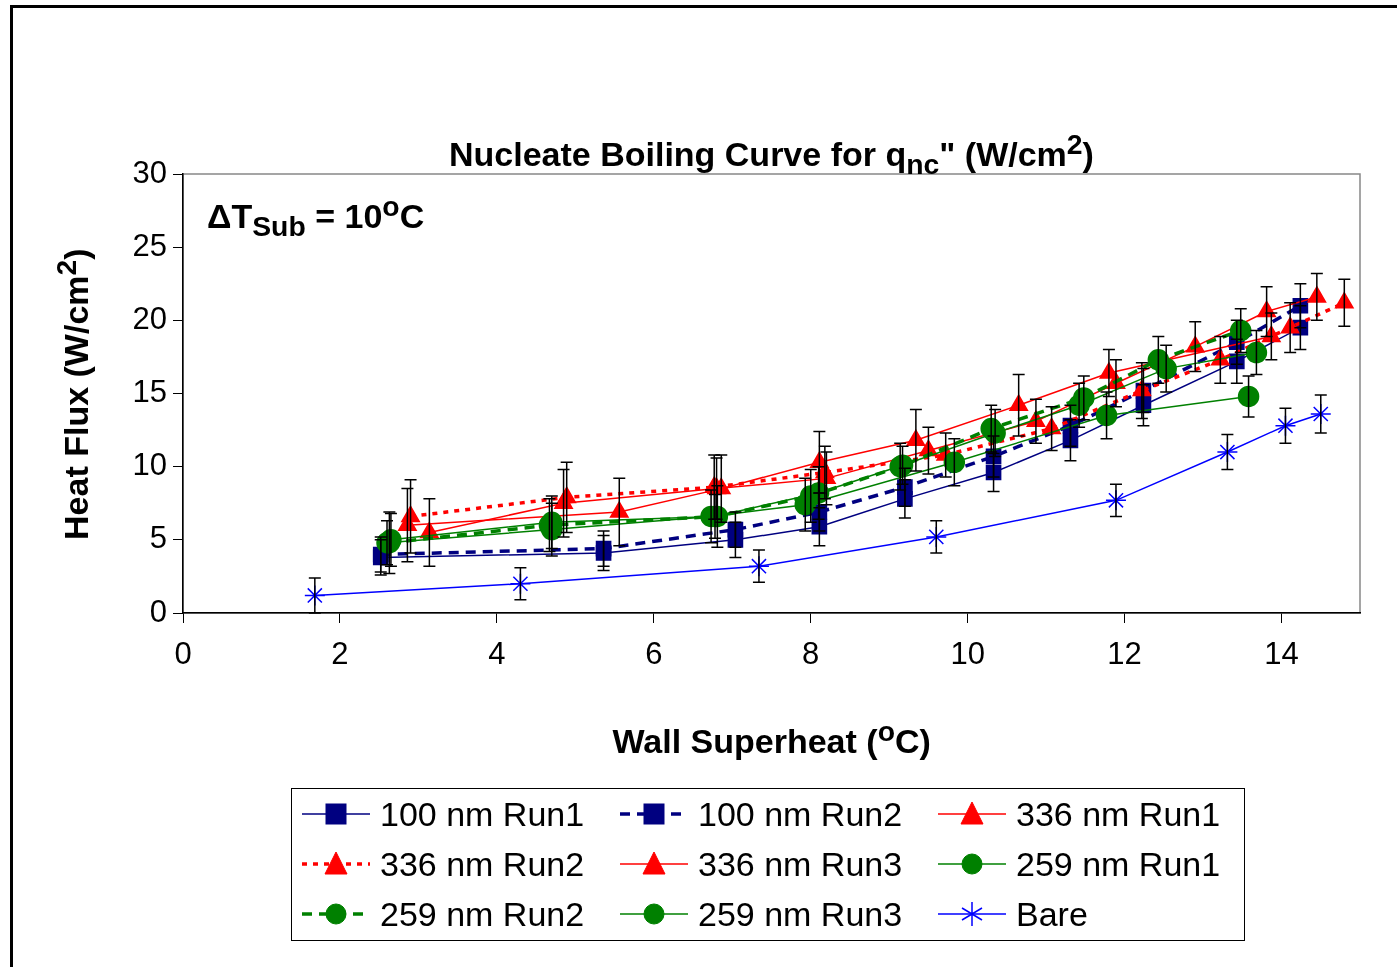 Image resolution: width=1397 pixels, height=967 pixels. Describe the element at coordinates (340, 654) in the screenshot. I see `x-tick-label: 2` at that location.